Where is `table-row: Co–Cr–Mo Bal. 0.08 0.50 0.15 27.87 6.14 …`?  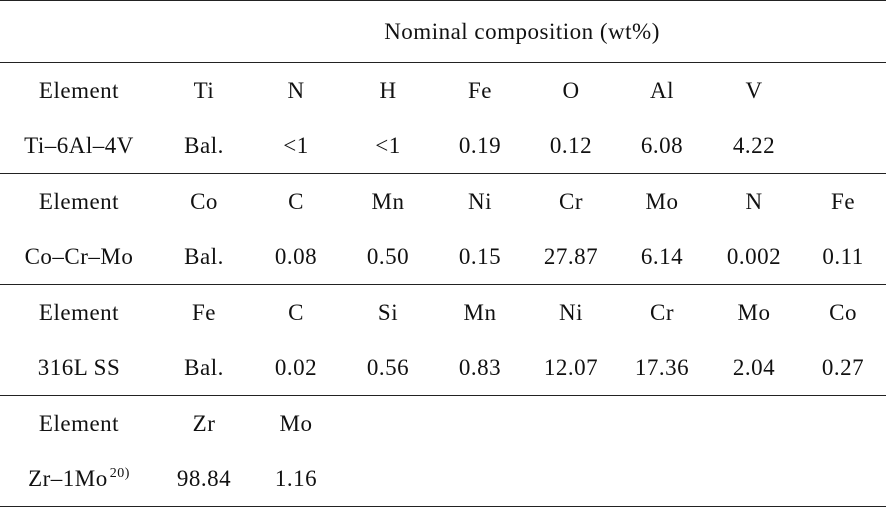
table-row: Co–Cr–Mo Bal. 0.08 0.50 0.15 27.87 6.14 … is located at coordinates (443, 257).